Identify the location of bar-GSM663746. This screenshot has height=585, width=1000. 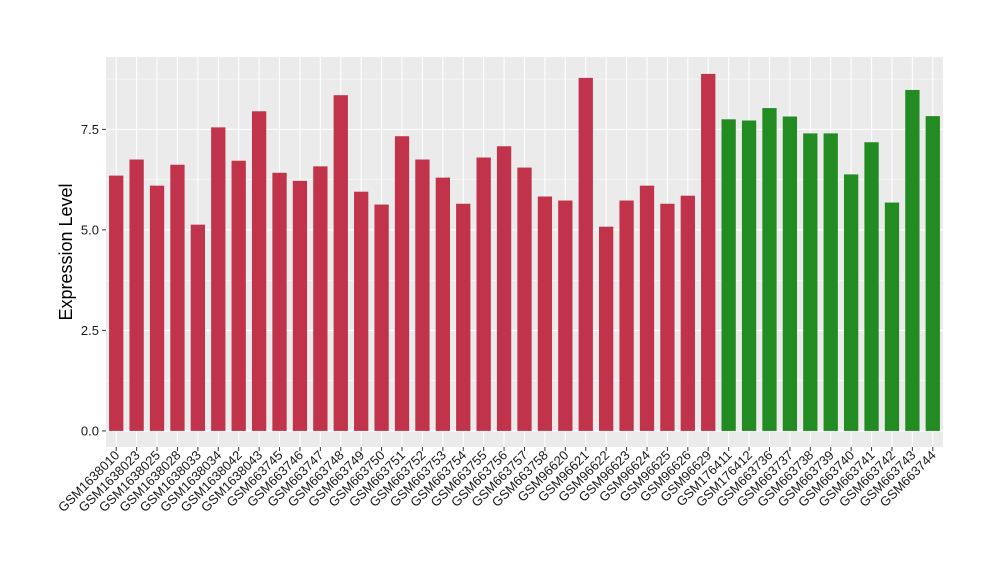
(300, 305).